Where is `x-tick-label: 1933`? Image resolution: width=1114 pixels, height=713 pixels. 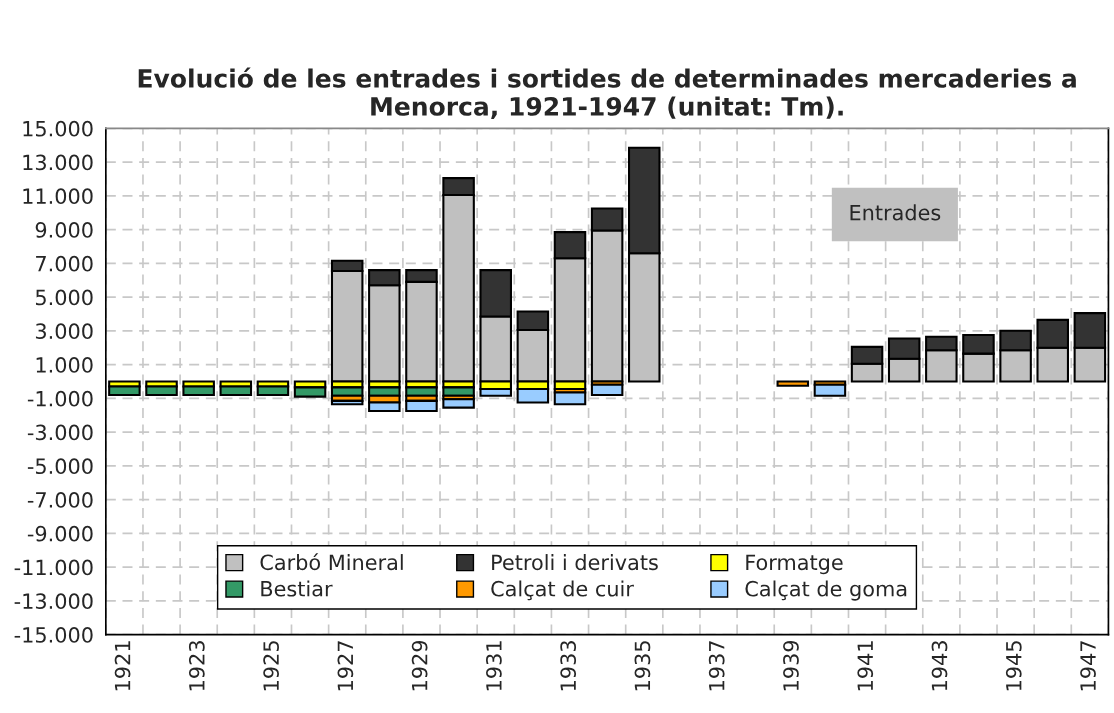 x-tick-label: 1933 is located at coordinates (568, 666).